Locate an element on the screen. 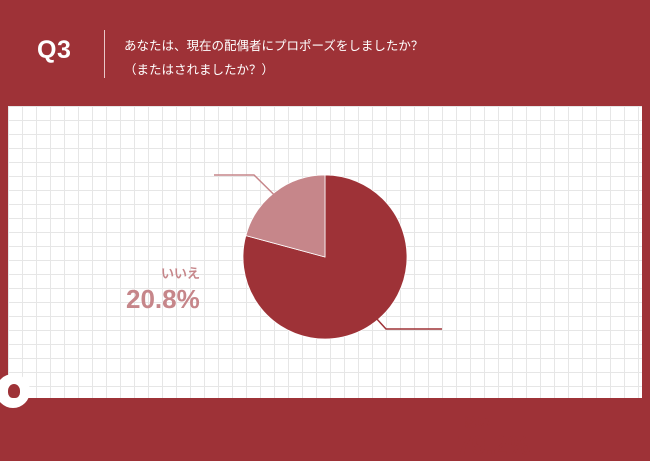  pie-slice-no is located at coordinates (285, 216).